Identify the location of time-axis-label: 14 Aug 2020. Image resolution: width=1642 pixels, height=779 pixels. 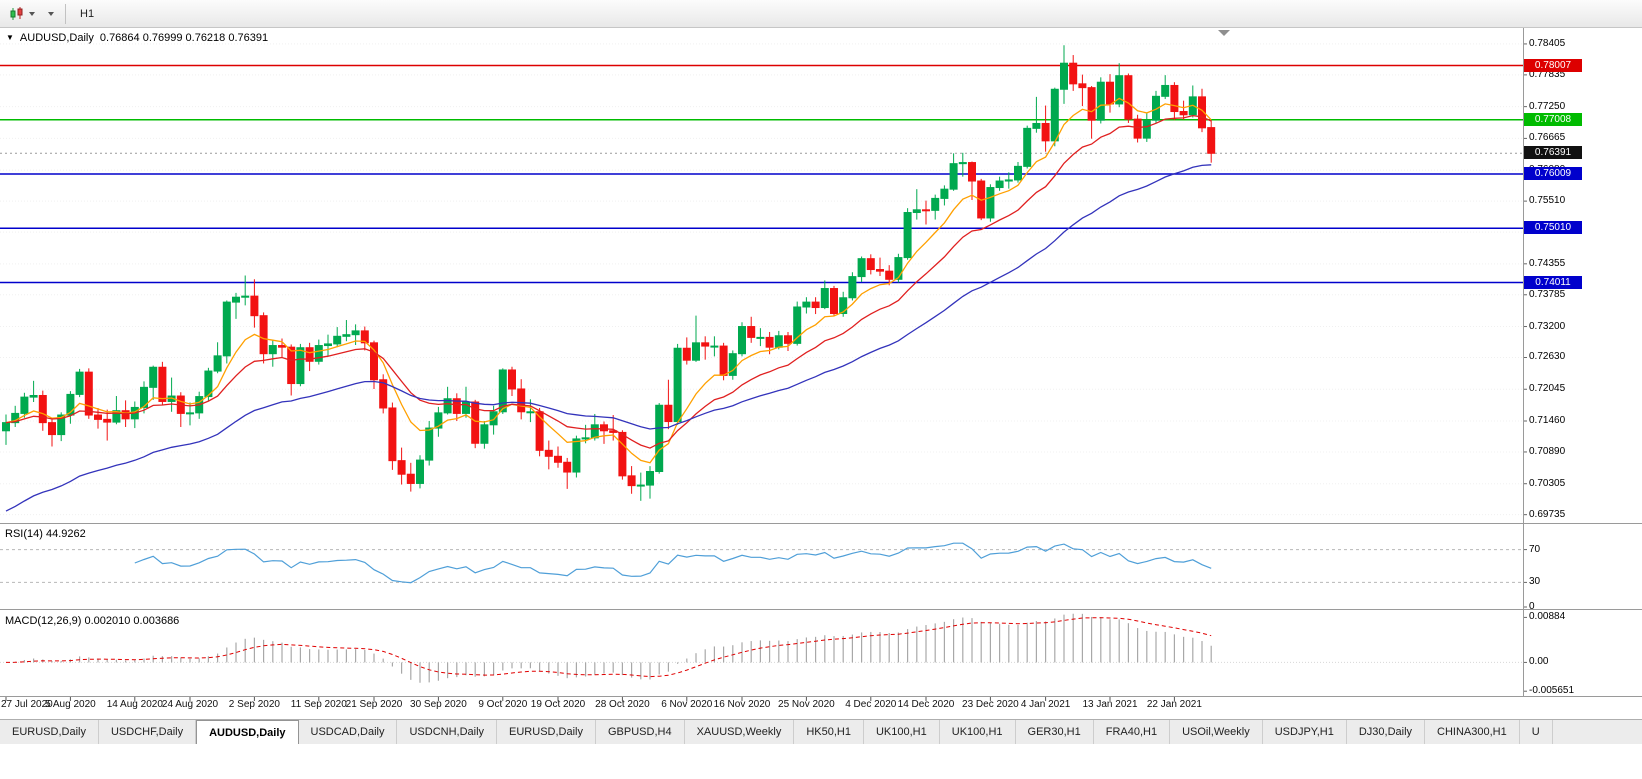
(134, 704).